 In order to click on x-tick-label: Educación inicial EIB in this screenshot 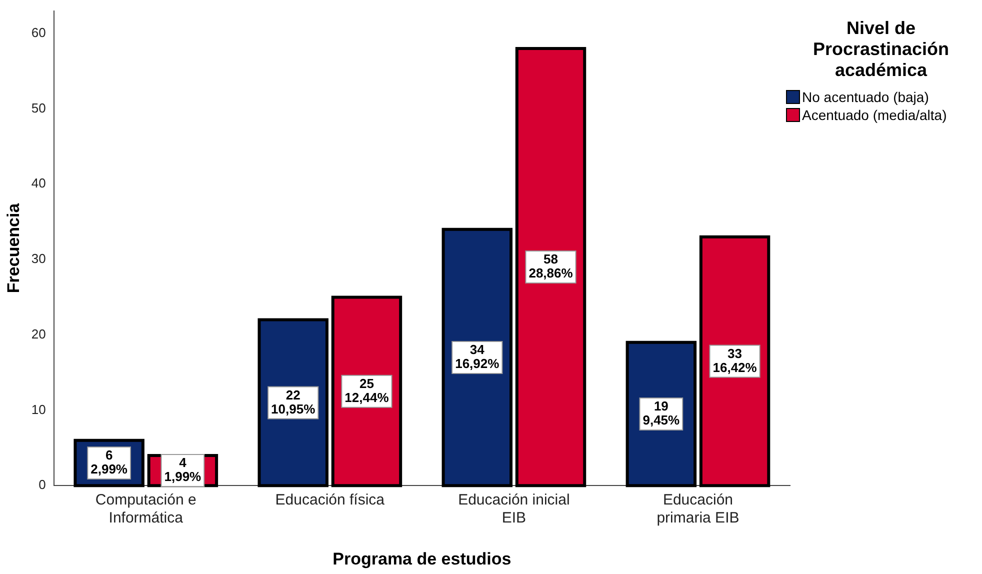, I will do `click(514, 509)`.